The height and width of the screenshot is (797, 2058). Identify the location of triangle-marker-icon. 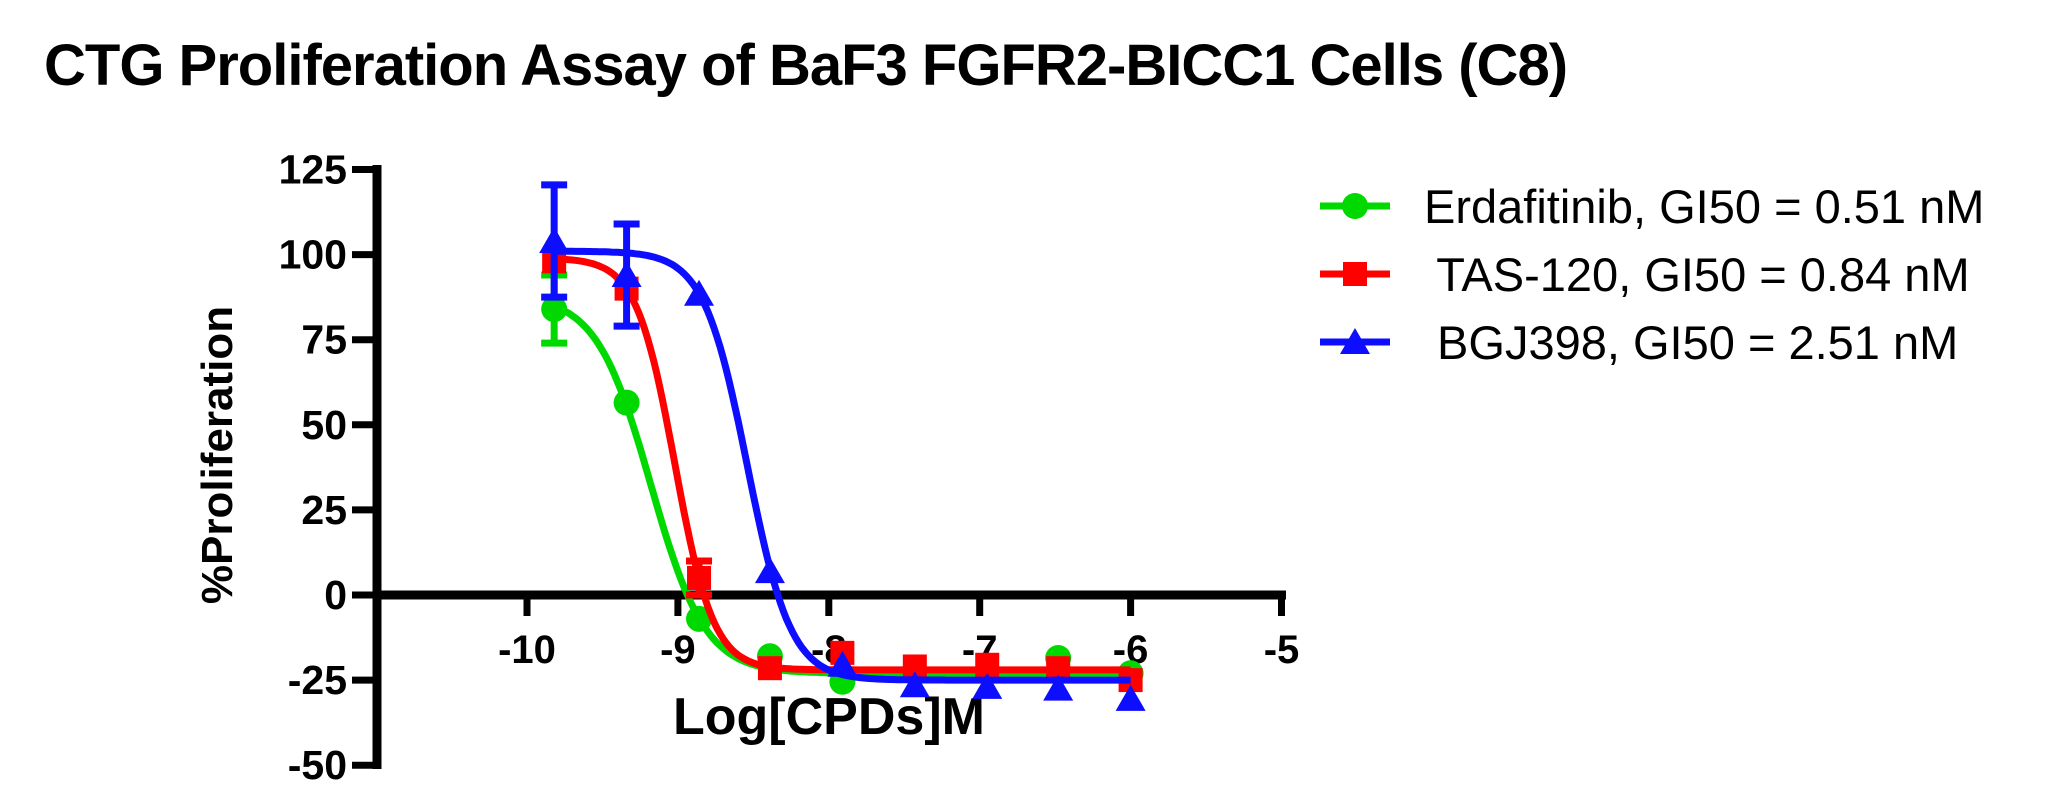
(1355, 341).